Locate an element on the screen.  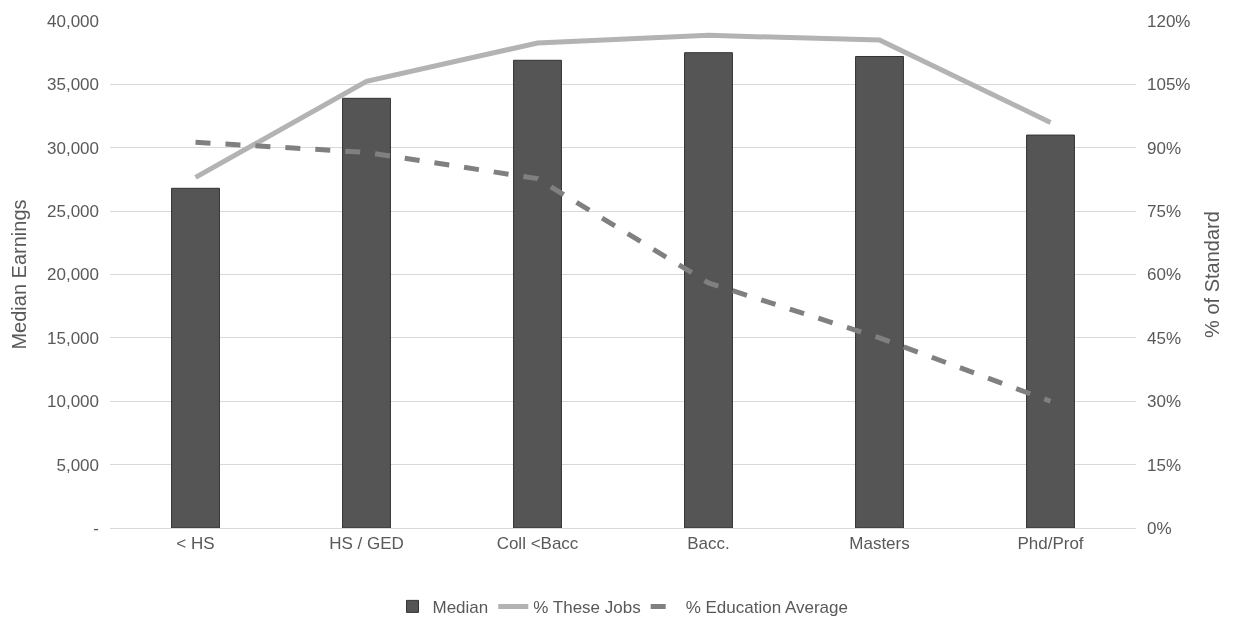
y2-tick-label: 120% is located at coordinates (1169, 21).